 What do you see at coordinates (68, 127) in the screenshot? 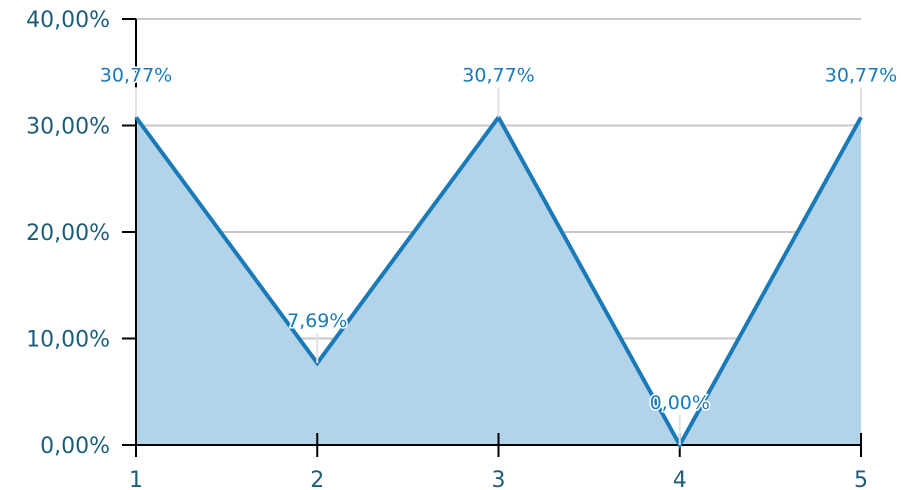
I see `y-tick-label-3: 30,00%` at bounding box center [68, 127].